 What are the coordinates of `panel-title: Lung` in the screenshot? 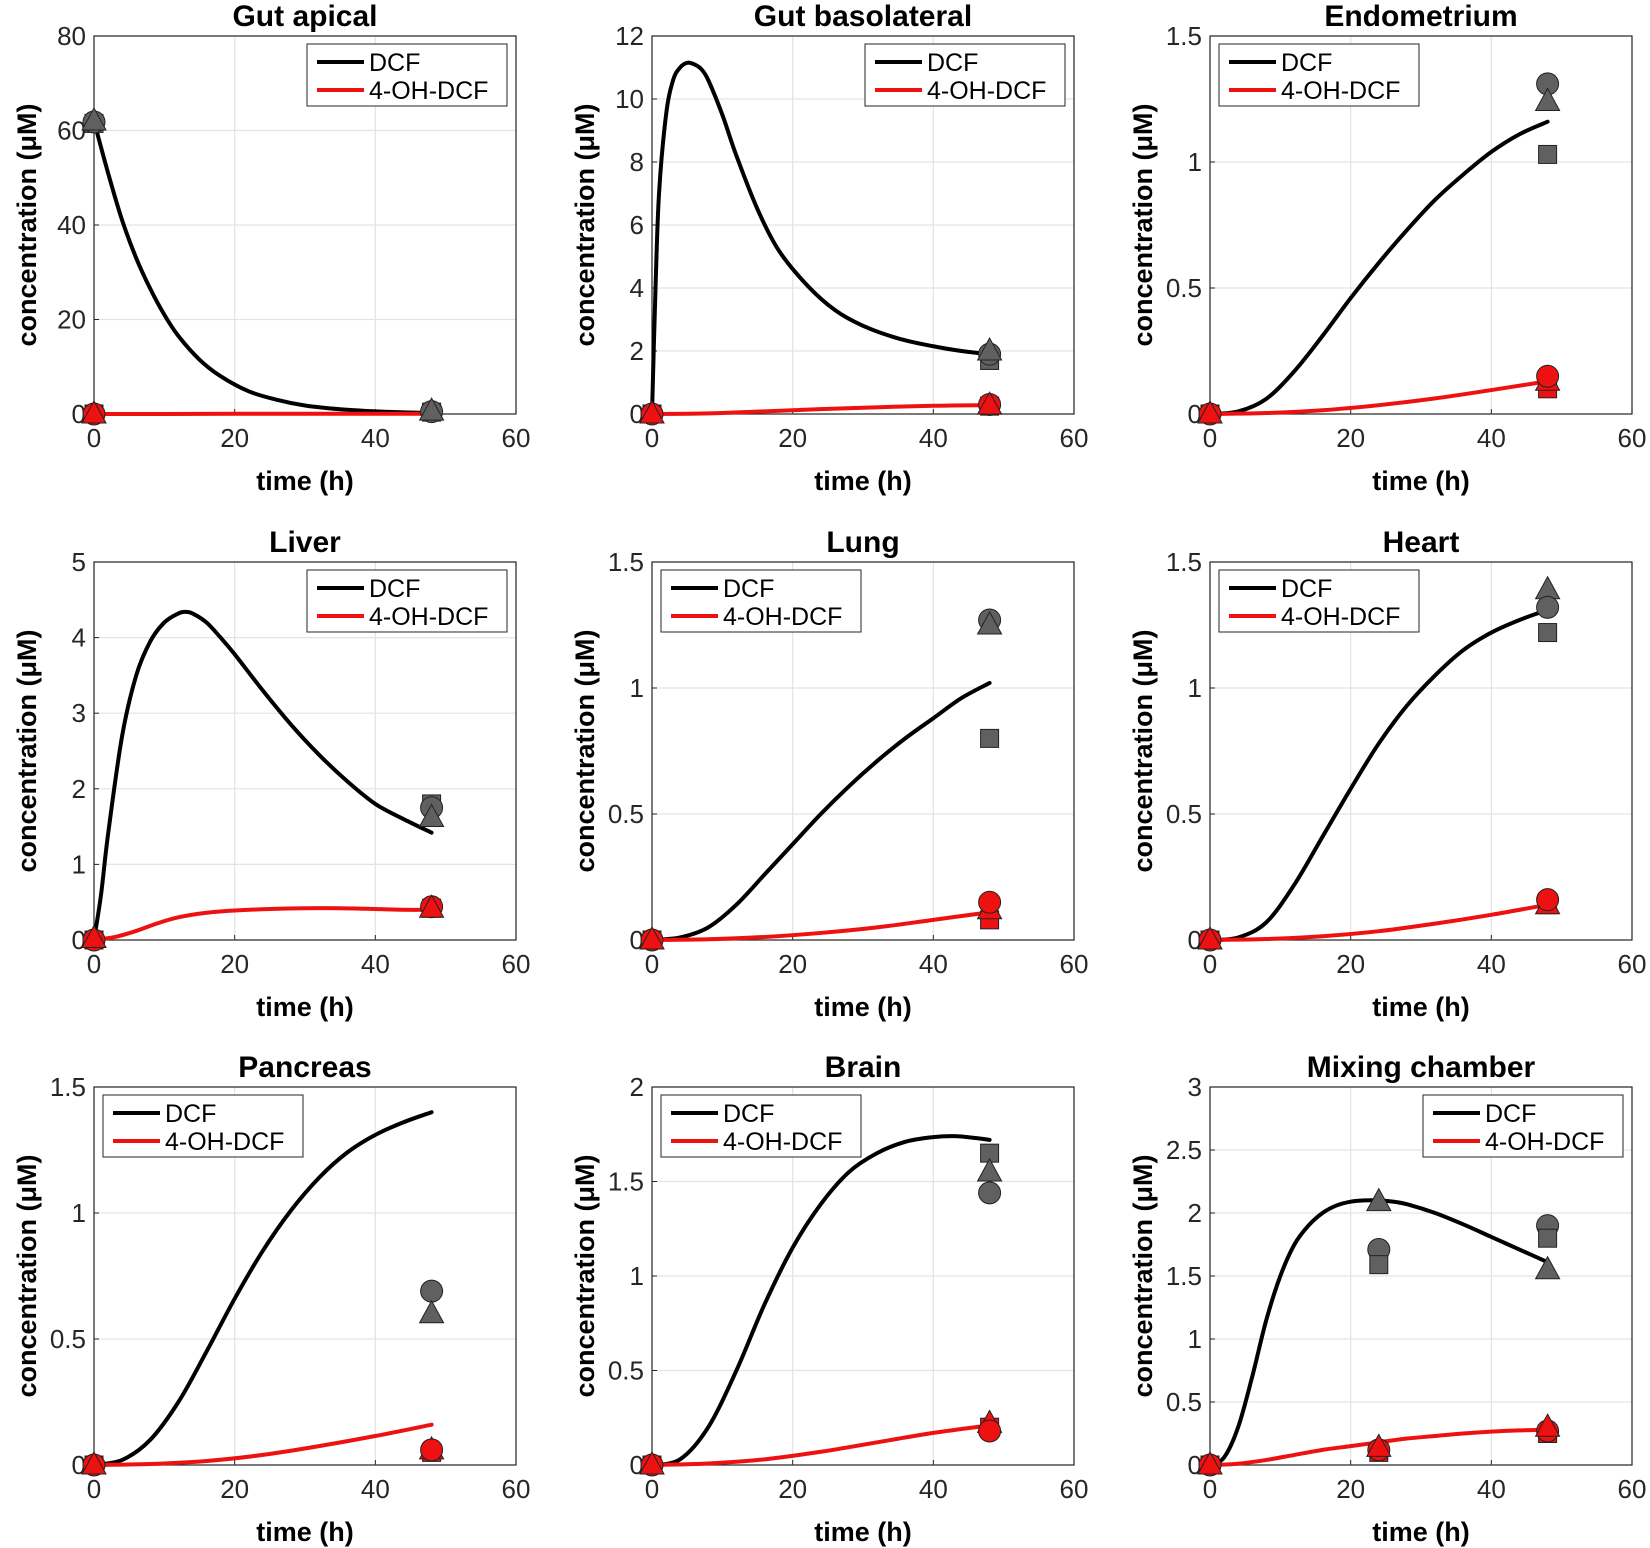 It's located at (862, 542).